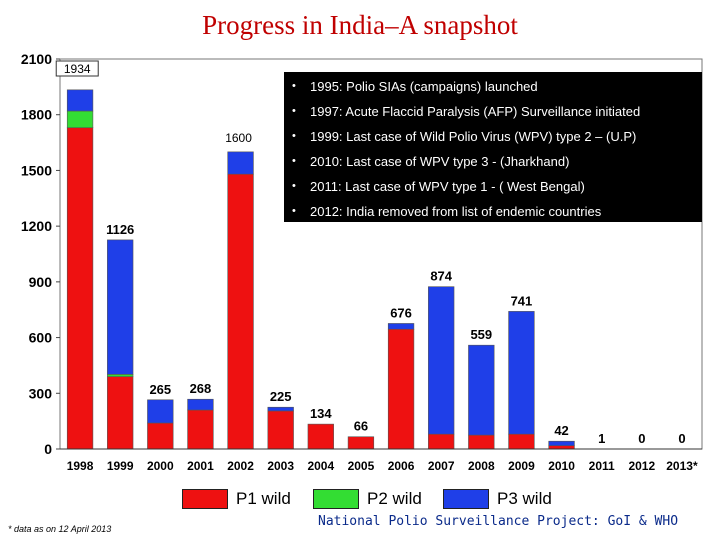  What do you see at coordinates (361, 466) in the screenshot?
I see `x-tick-label: 2005` at bounding box center [361, 466].